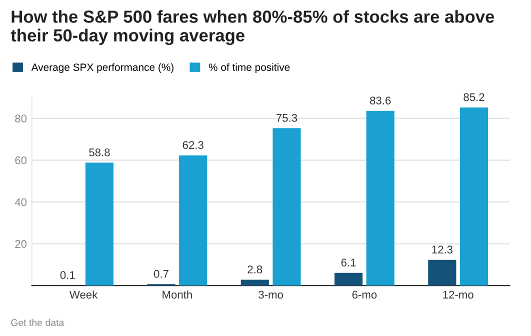  What do you see at coordinates (249, 68) in the screenshot?
I see `legend-label: % of time positive` at bounding box center [249, 68].